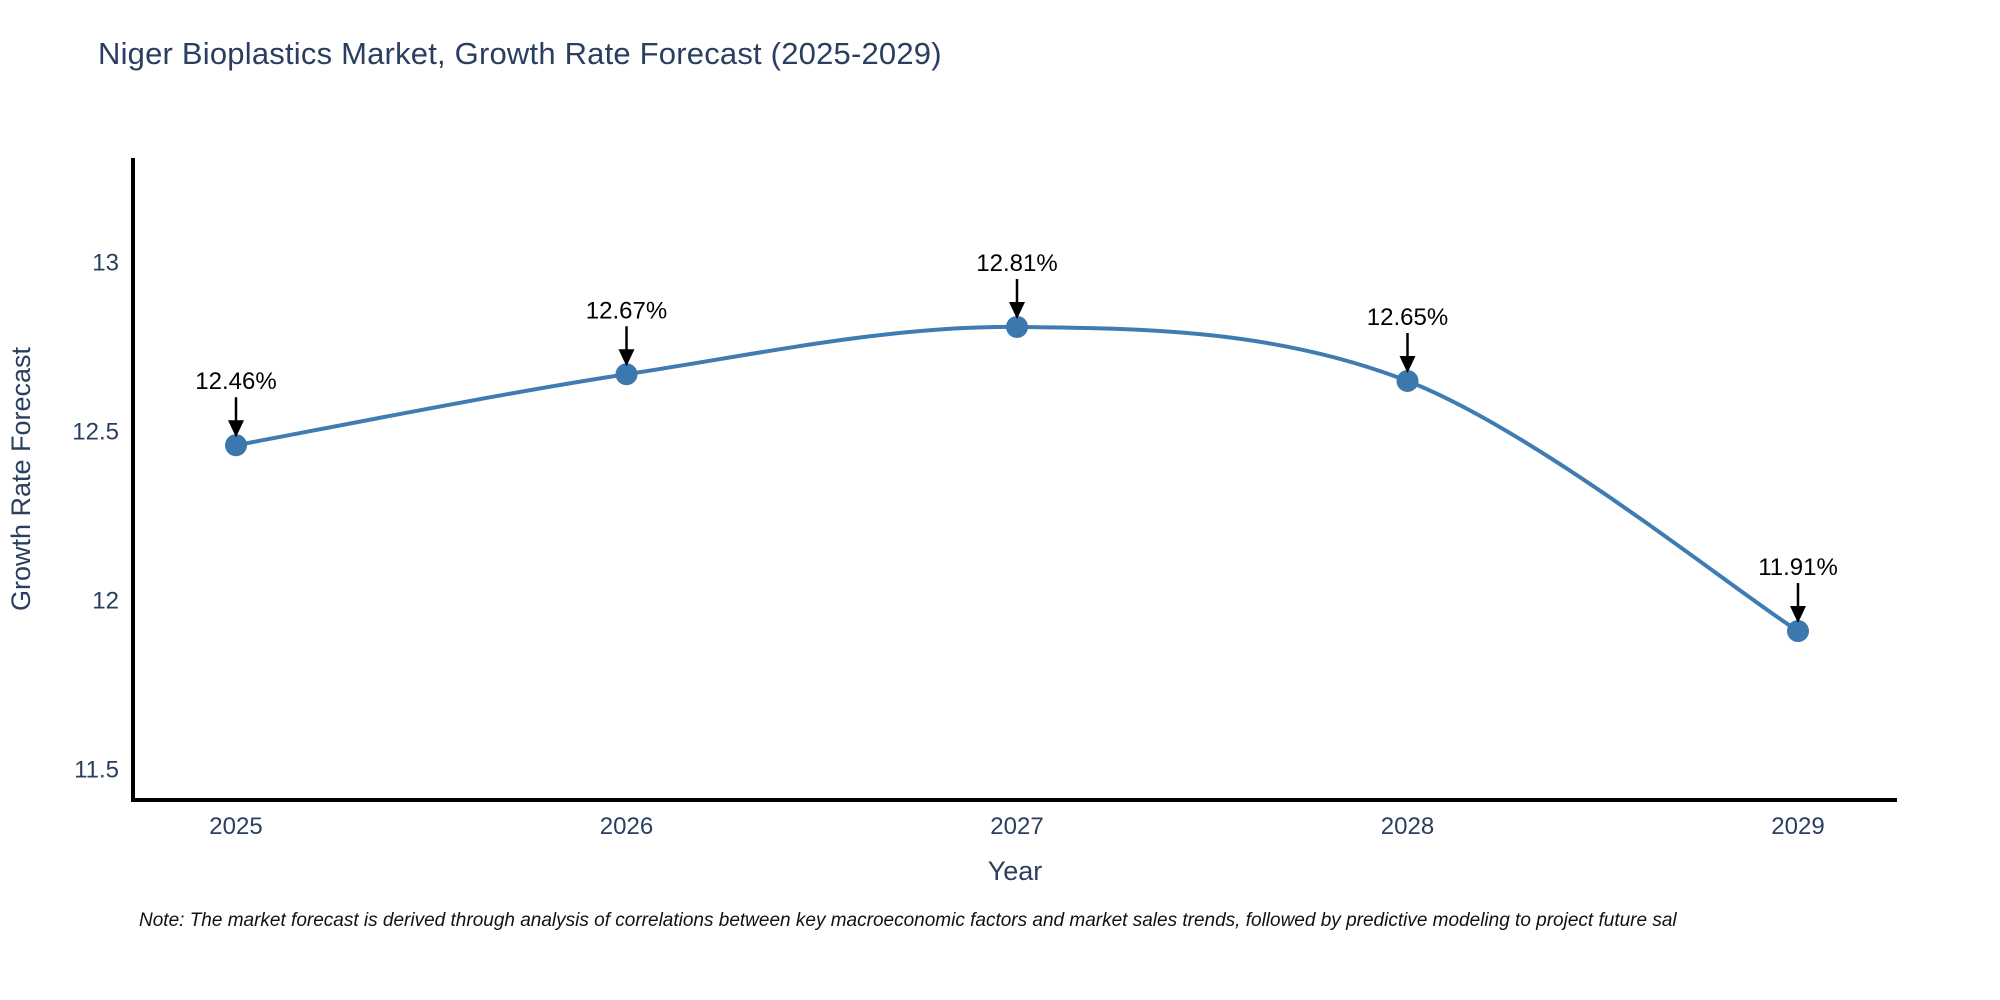 The image size is (2000, 1000). Describe the element at coordinates (96, 770) in the screenshot. I see `y-tick-label: 11.5` at that location.